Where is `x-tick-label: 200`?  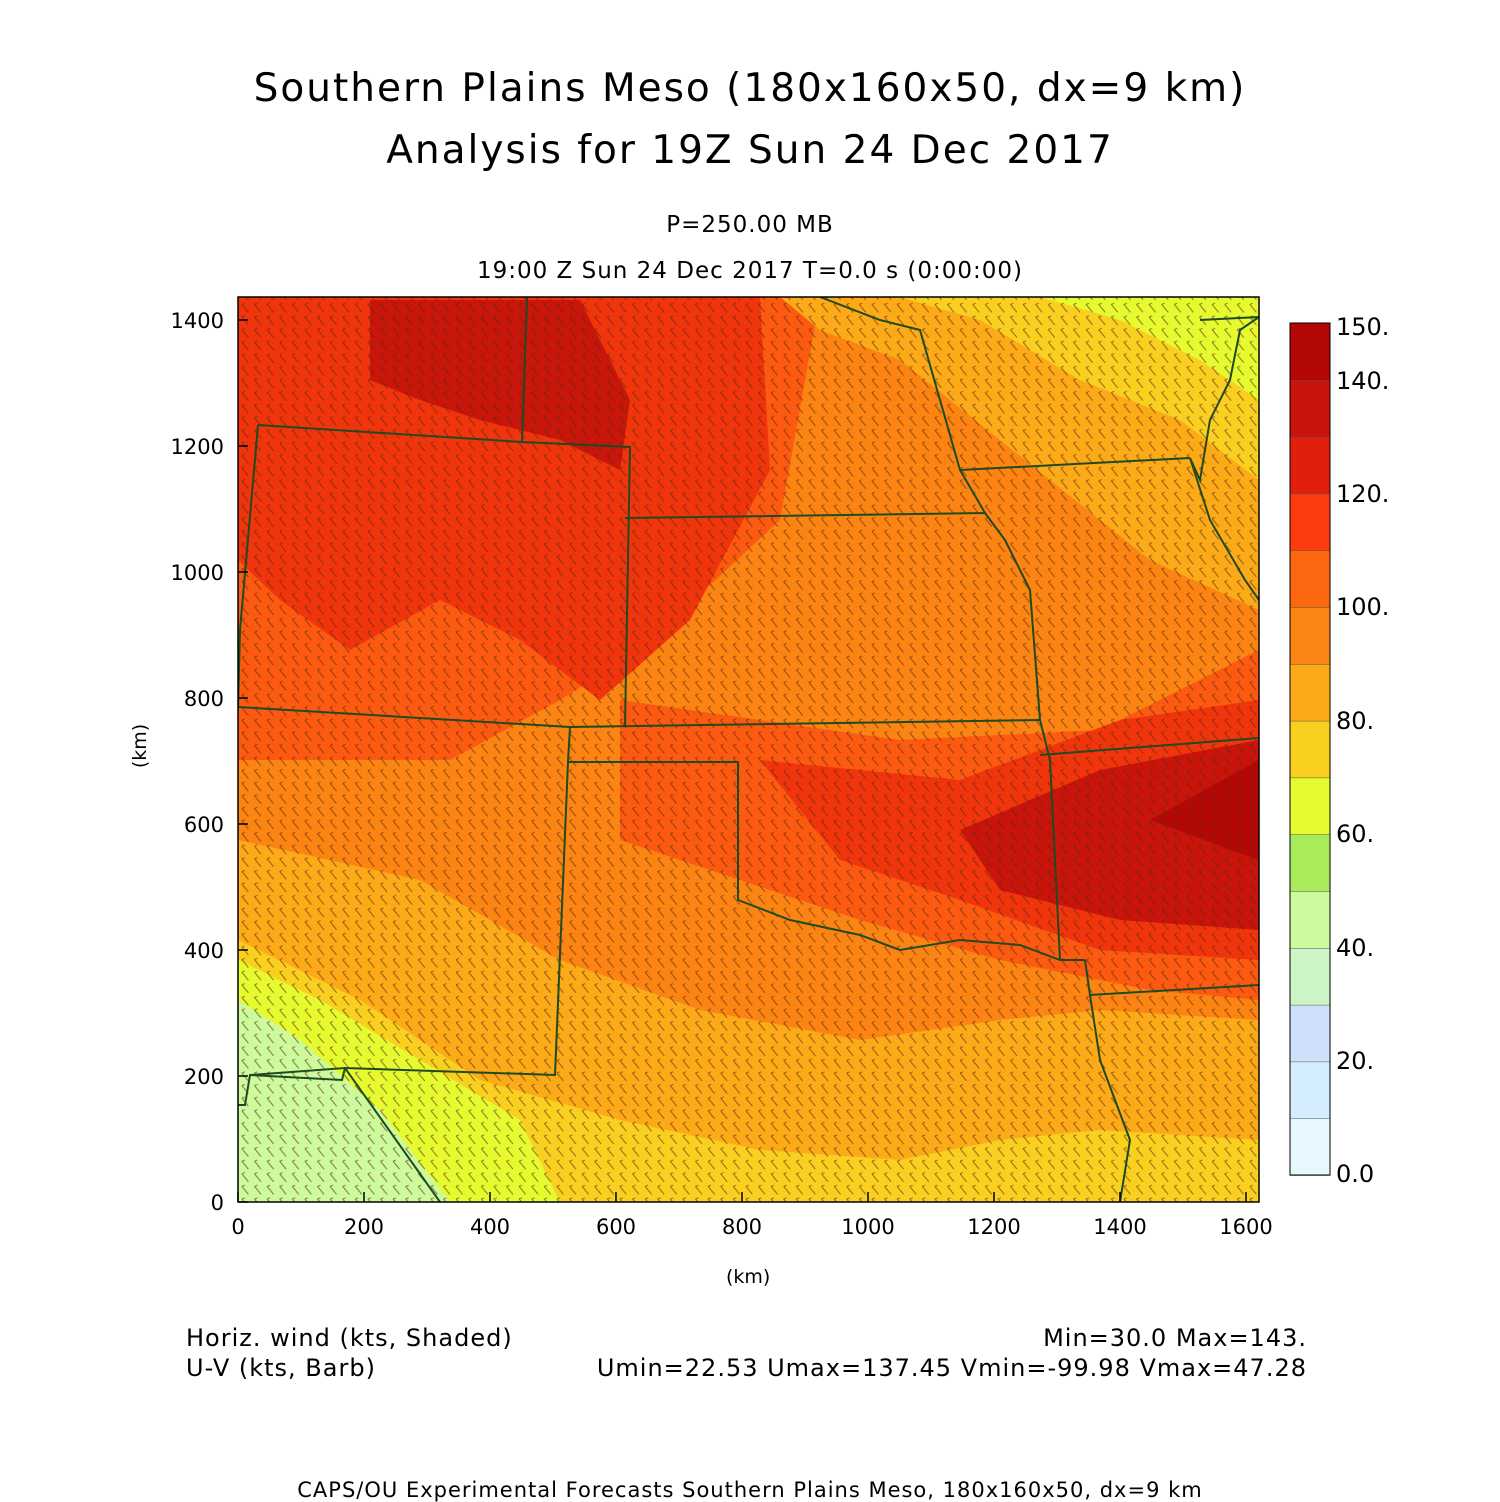 x-tick-label: 200 is located at coordinates (364, 1227).